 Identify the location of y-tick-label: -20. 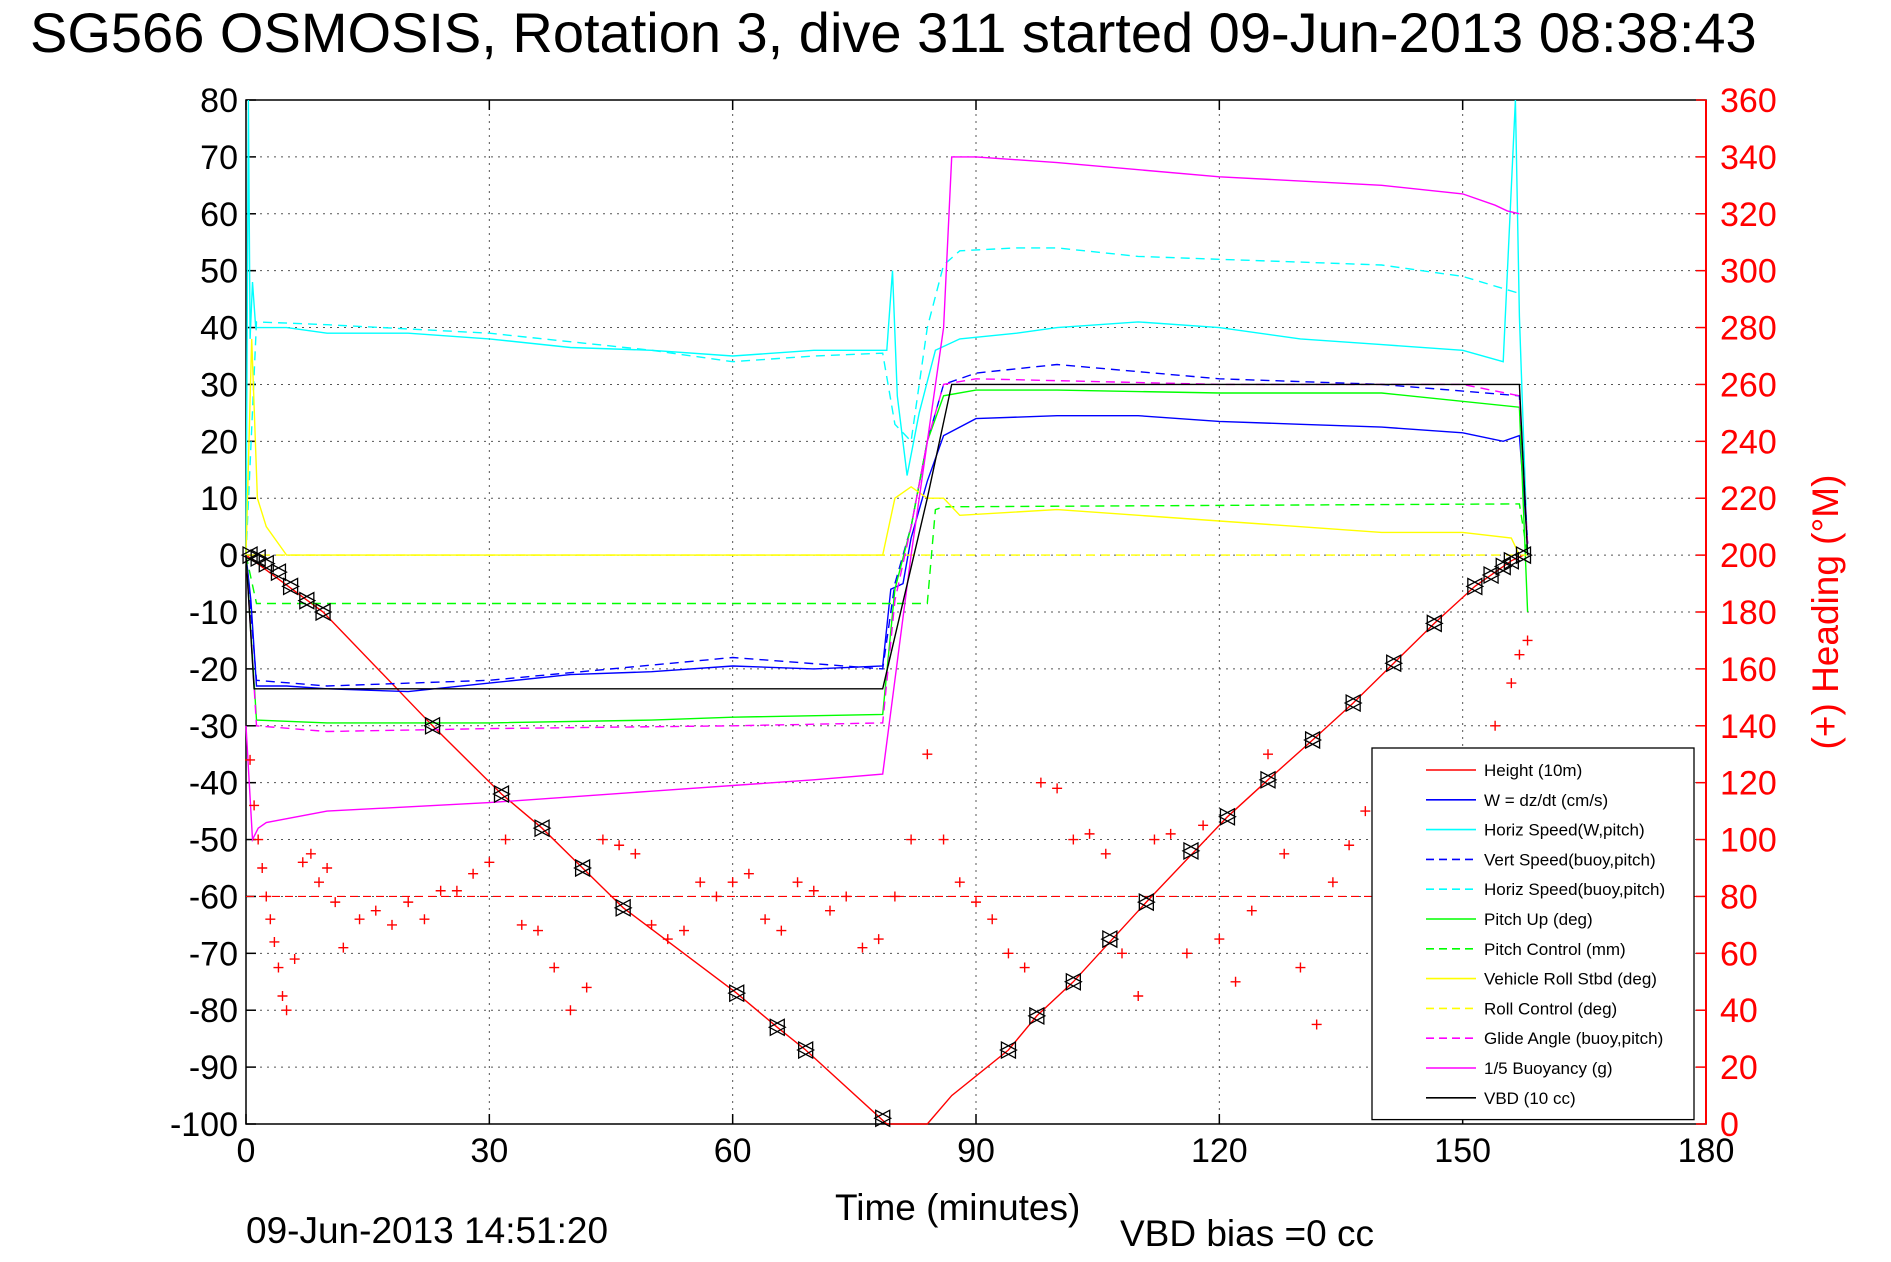
(213, 670).